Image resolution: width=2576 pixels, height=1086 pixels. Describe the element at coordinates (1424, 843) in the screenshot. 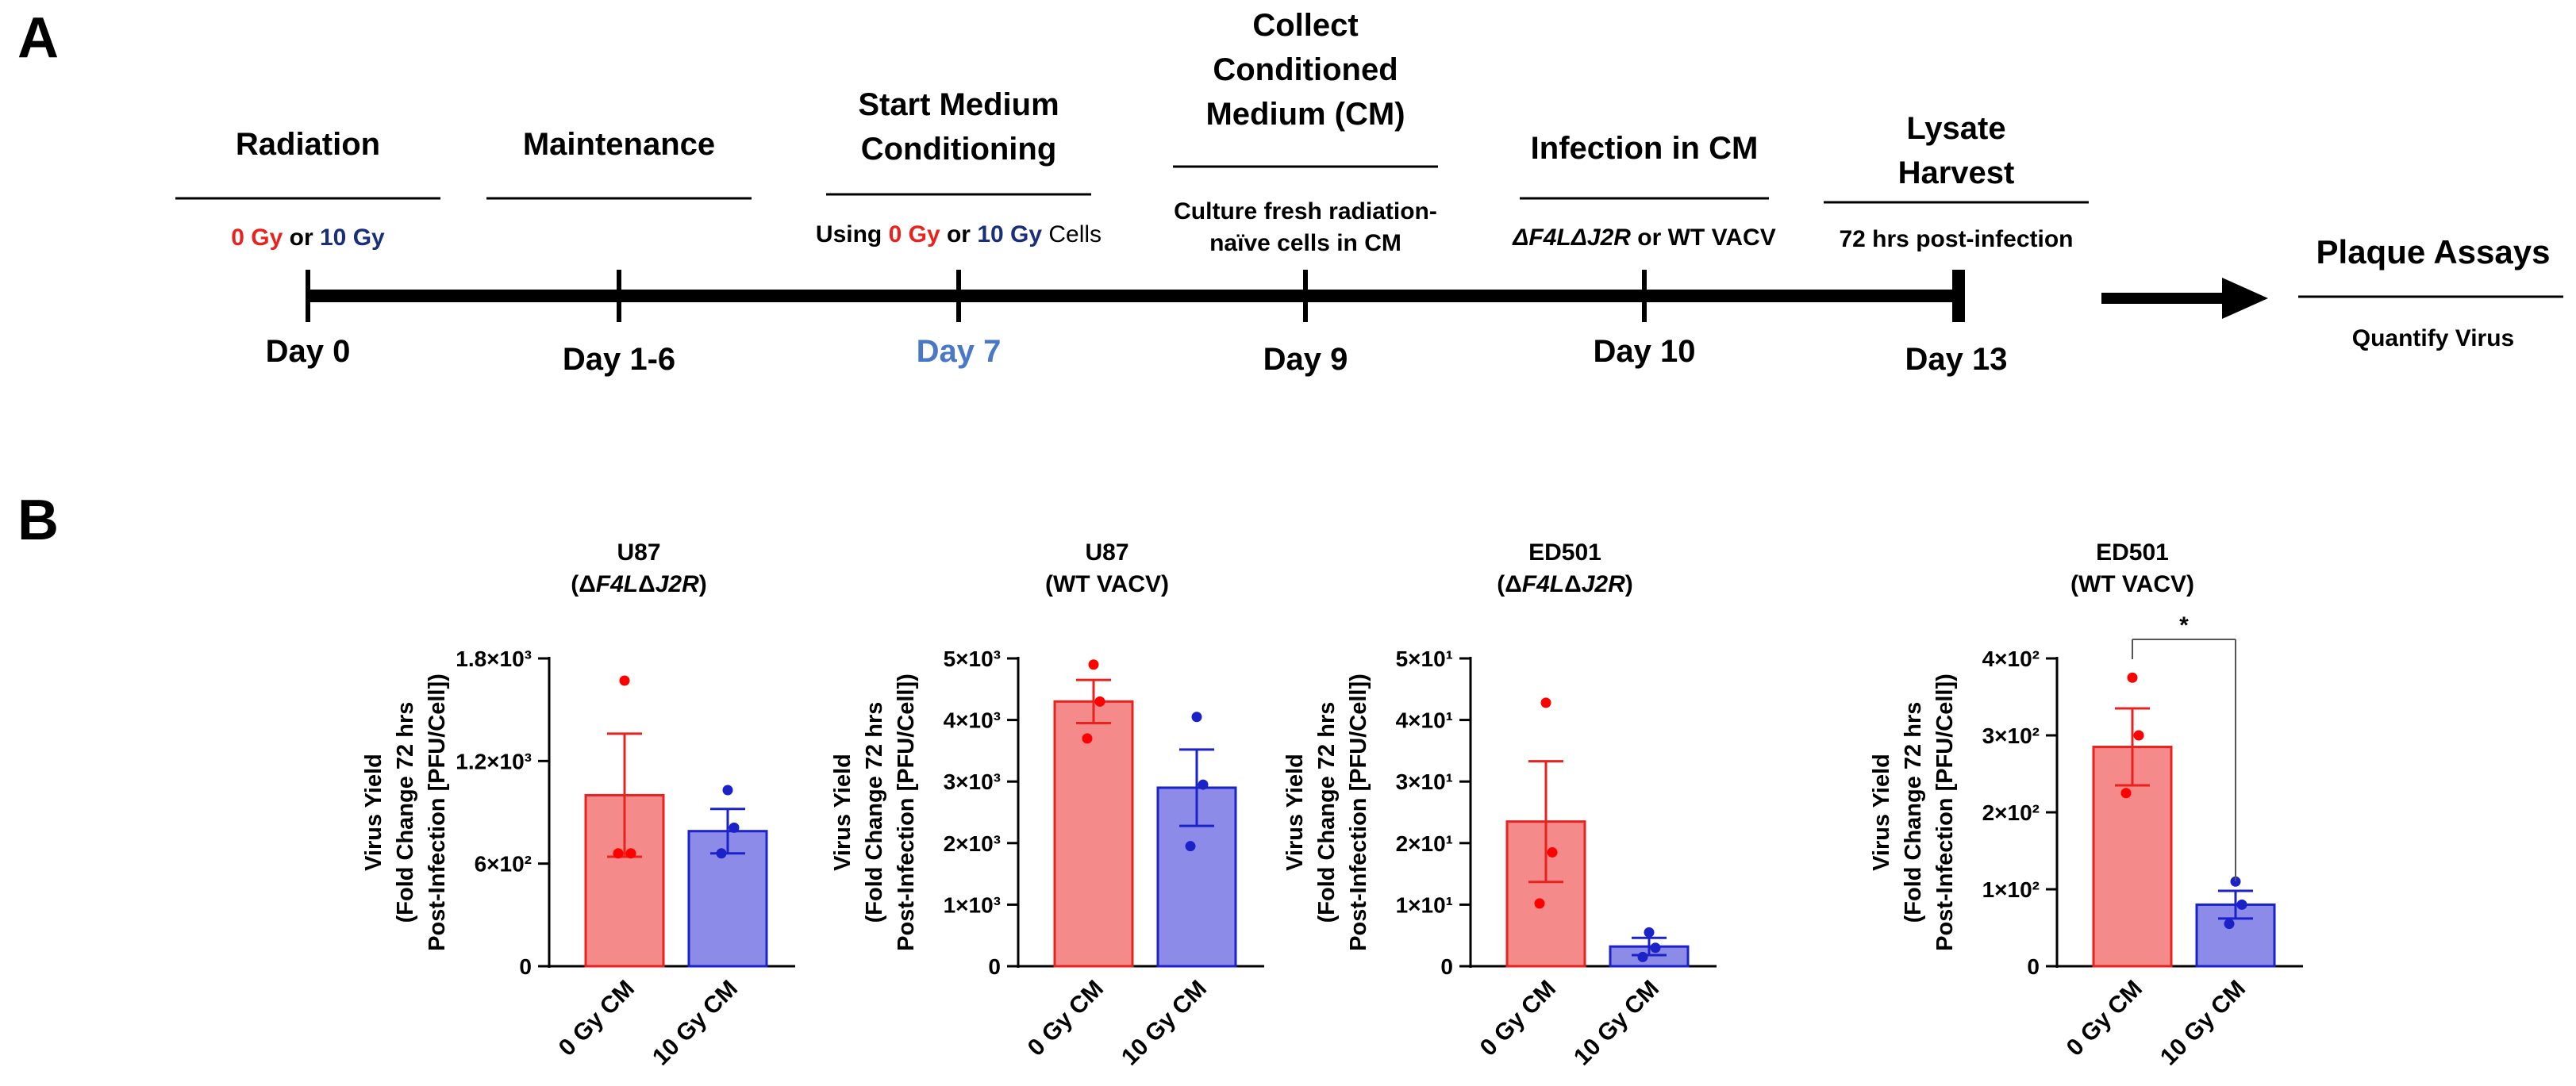

I see `y-tick-label: 2×10¹` at that location.